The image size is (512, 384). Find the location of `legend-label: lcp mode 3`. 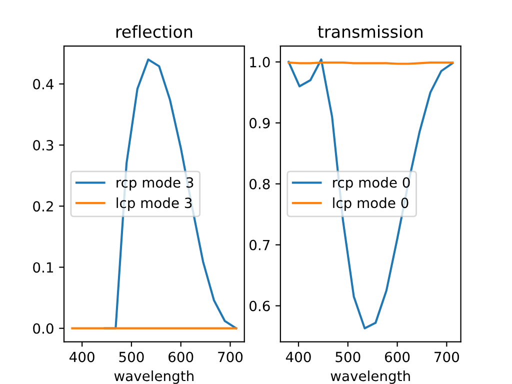

legend-label: lcp mode 3 is located at coordinates (154, 204).